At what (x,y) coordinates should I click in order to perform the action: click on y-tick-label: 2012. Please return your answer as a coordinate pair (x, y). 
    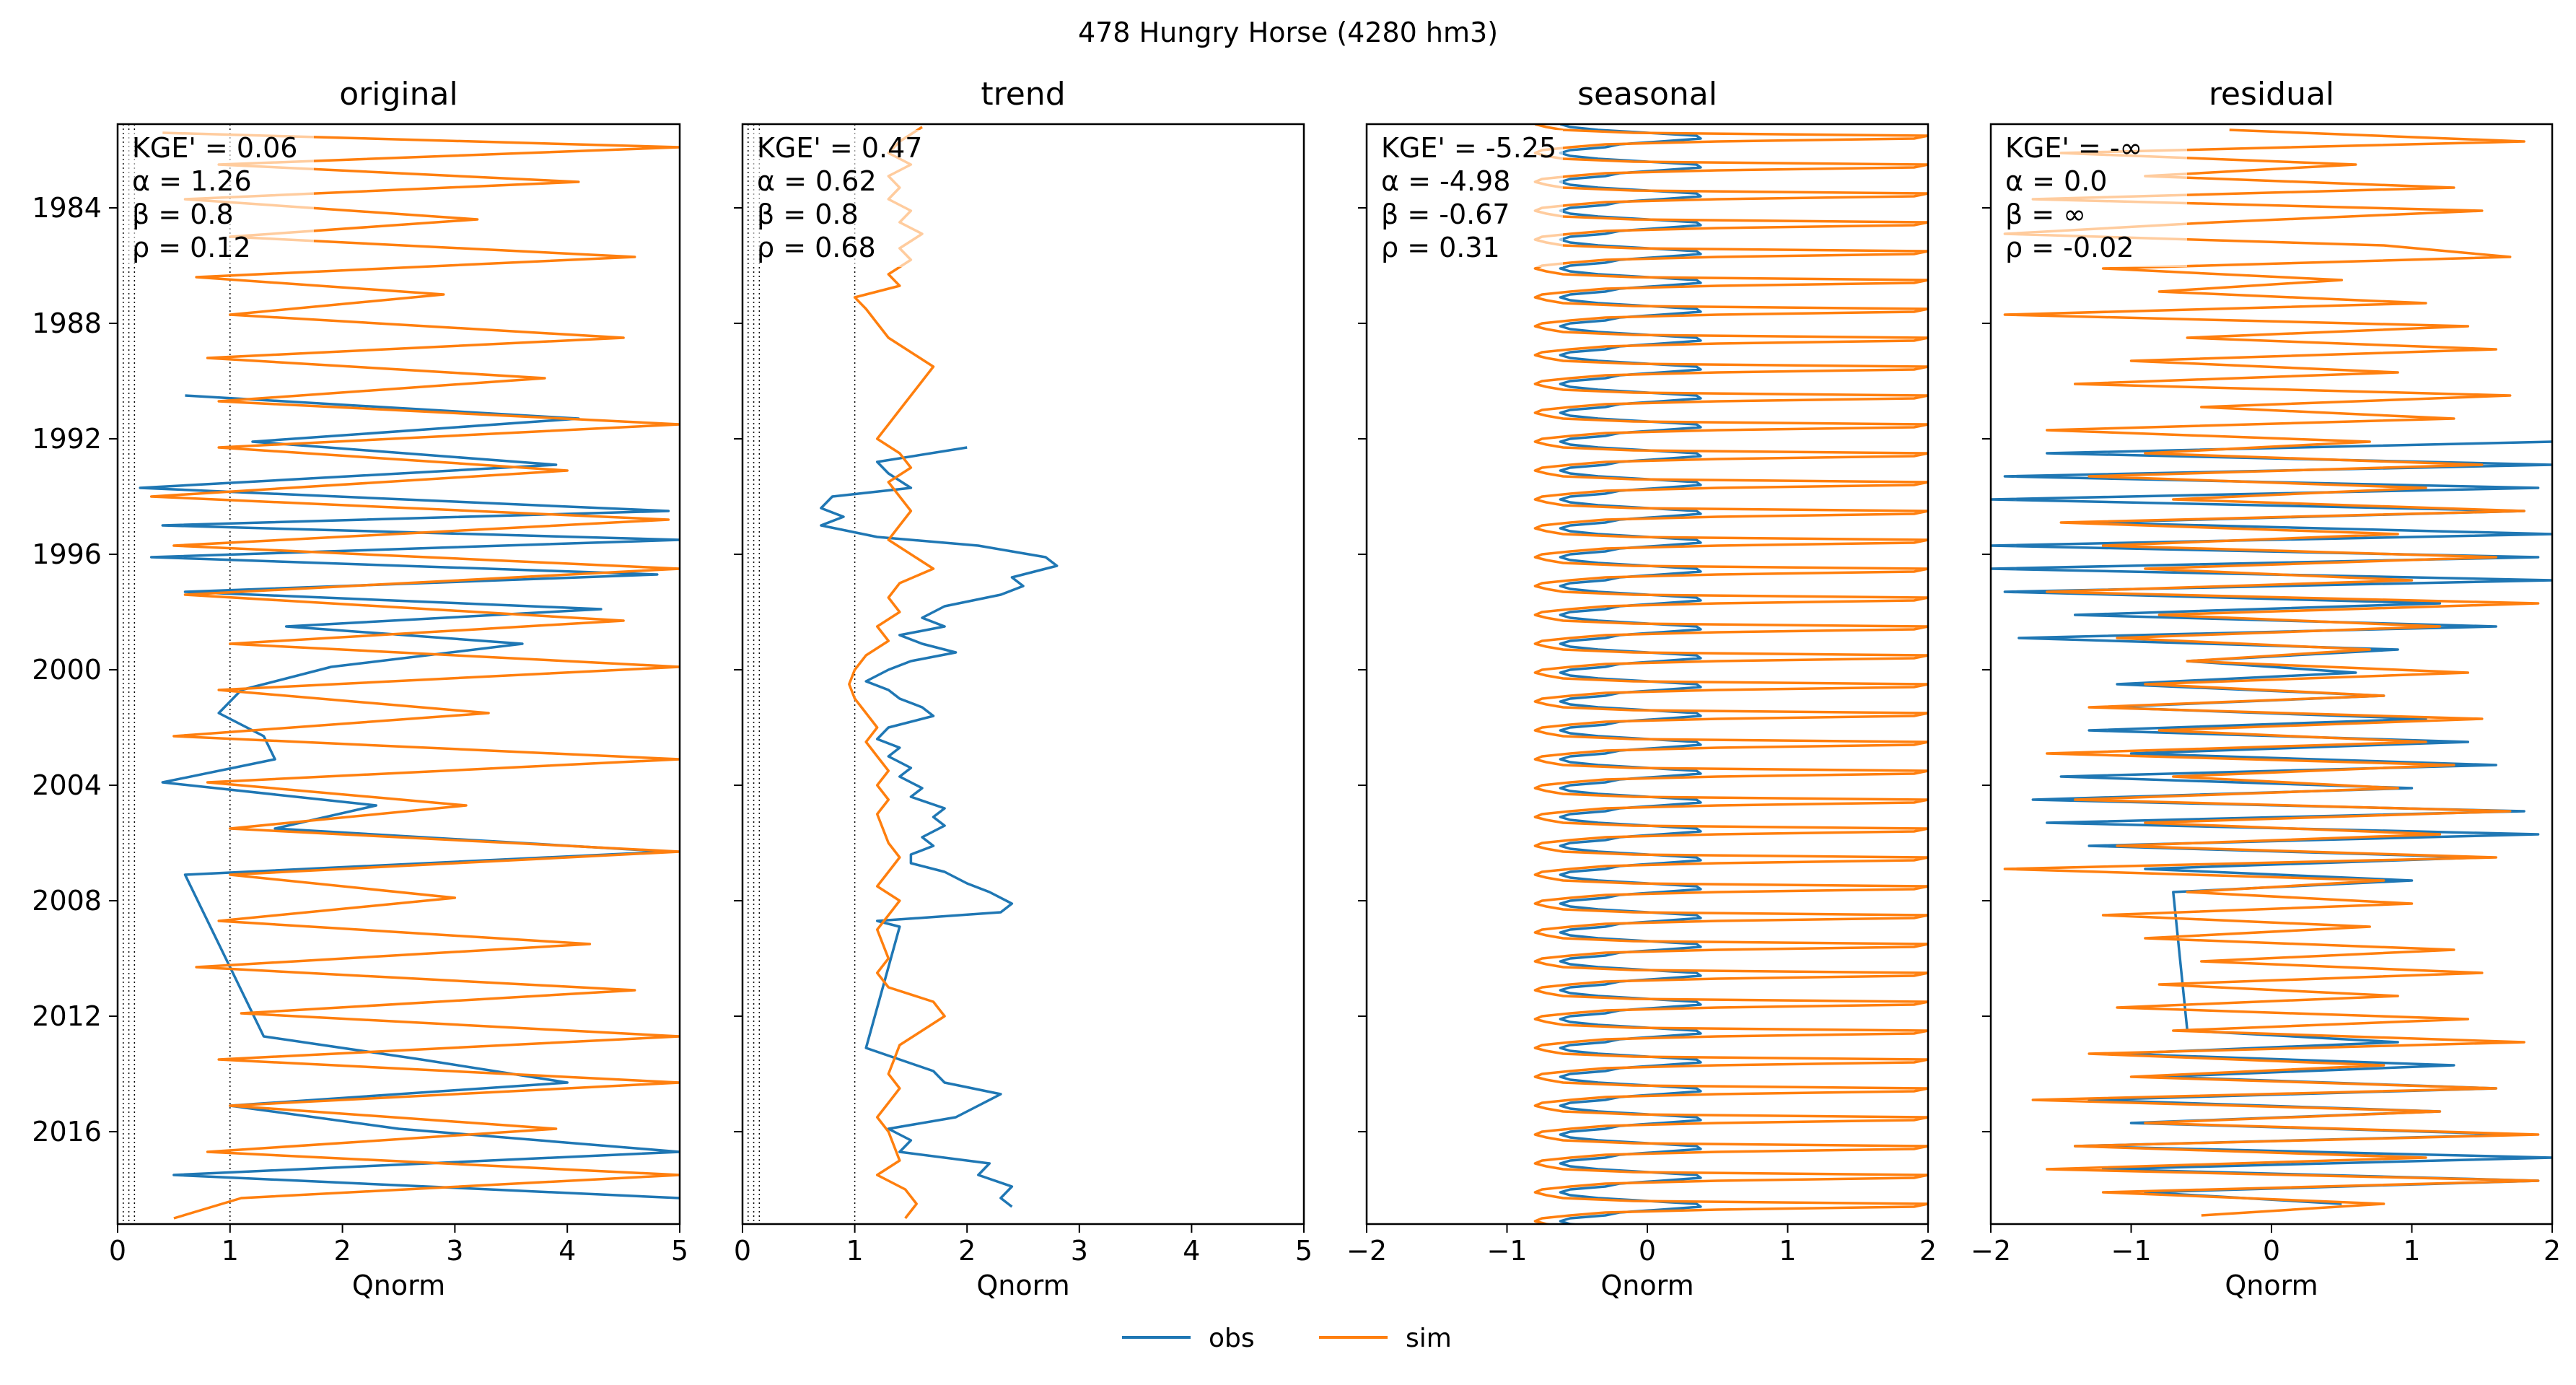
    Looking at the image, I should click on (67, 1016).